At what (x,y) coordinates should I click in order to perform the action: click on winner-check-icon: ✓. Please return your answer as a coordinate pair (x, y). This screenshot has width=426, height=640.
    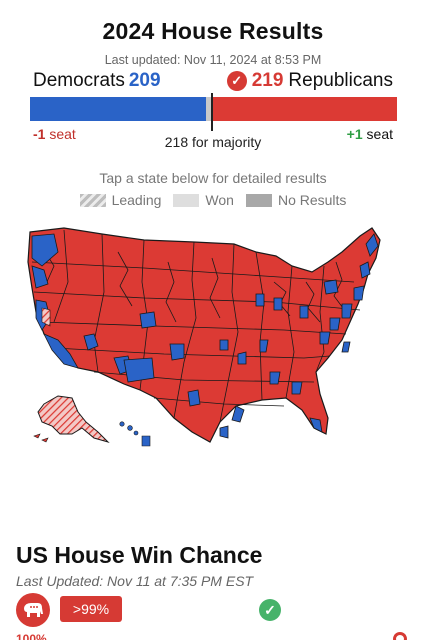
    Looking at the image, I should click on (236, 81).